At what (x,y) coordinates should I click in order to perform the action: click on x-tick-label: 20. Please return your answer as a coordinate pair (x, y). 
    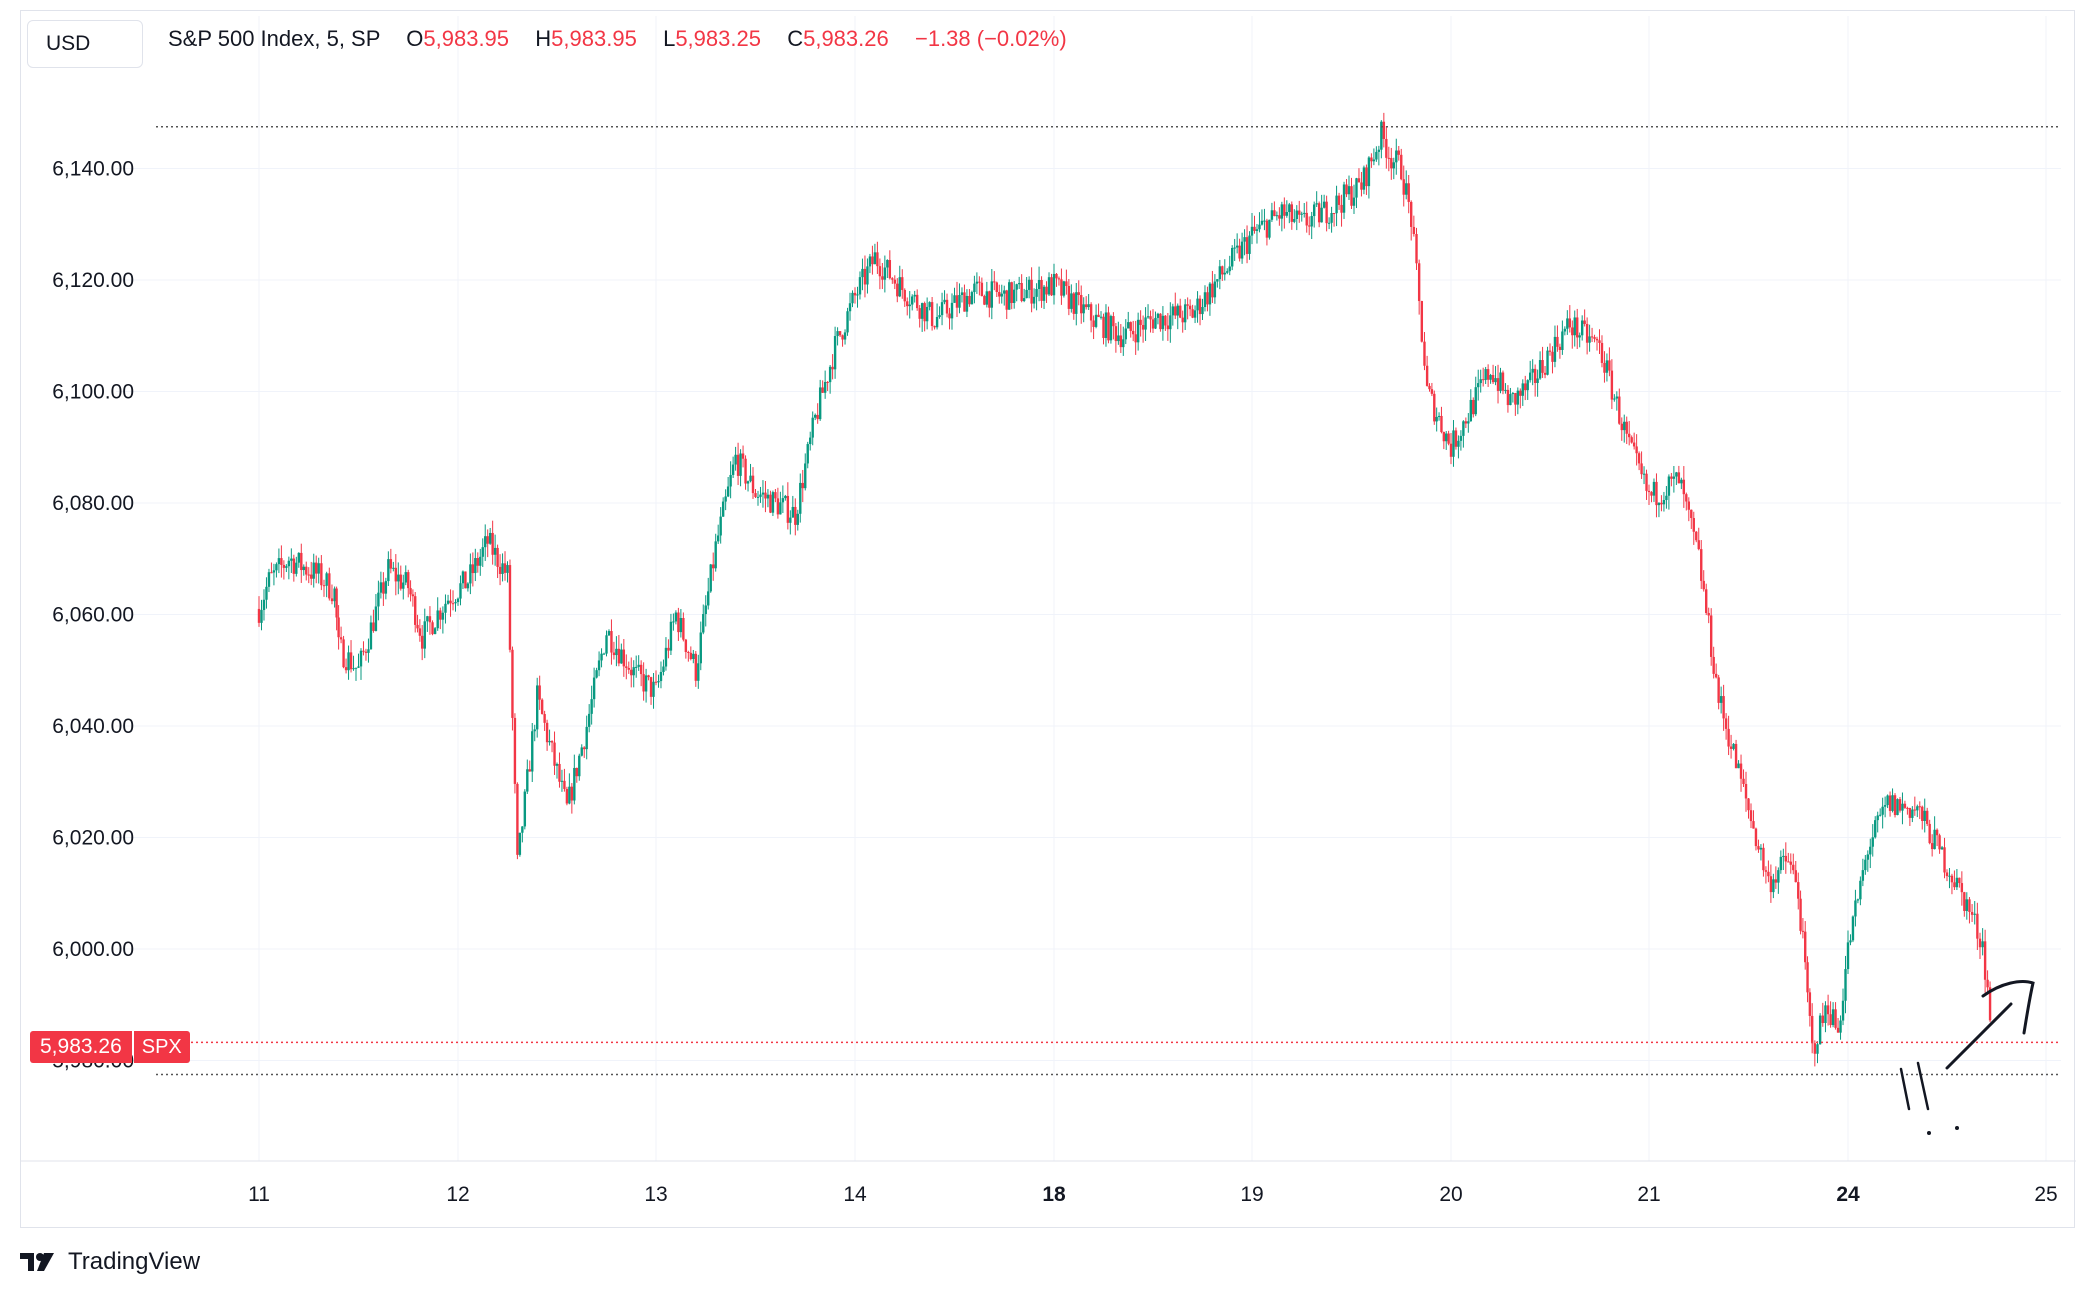
    Looking at the image, I should click on (1450, 1194).